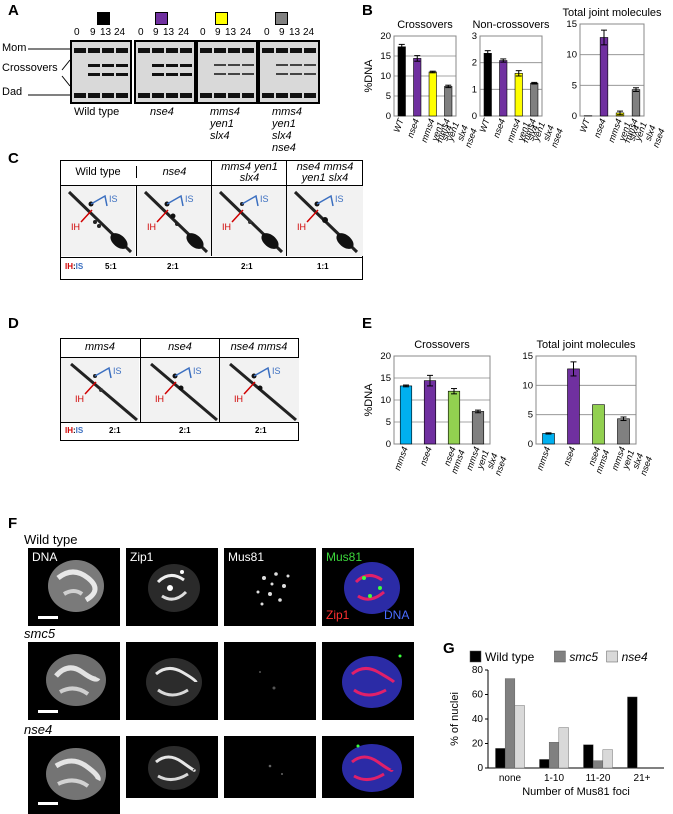  I want to click on ratio-key-ih: IH, so click(69, 430).